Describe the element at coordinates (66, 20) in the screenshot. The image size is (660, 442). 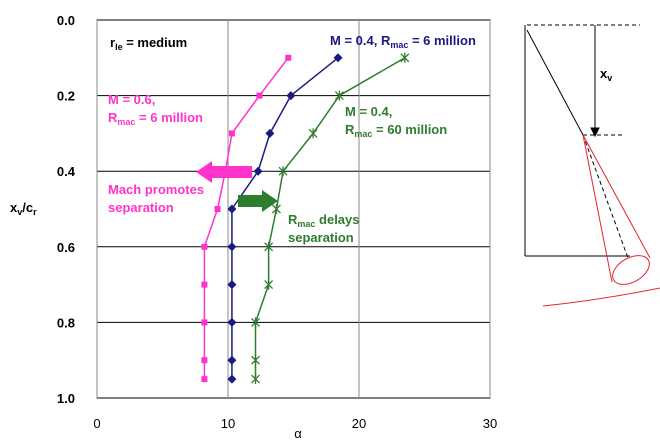
I see `y-tick-label: 0.0` at that location.